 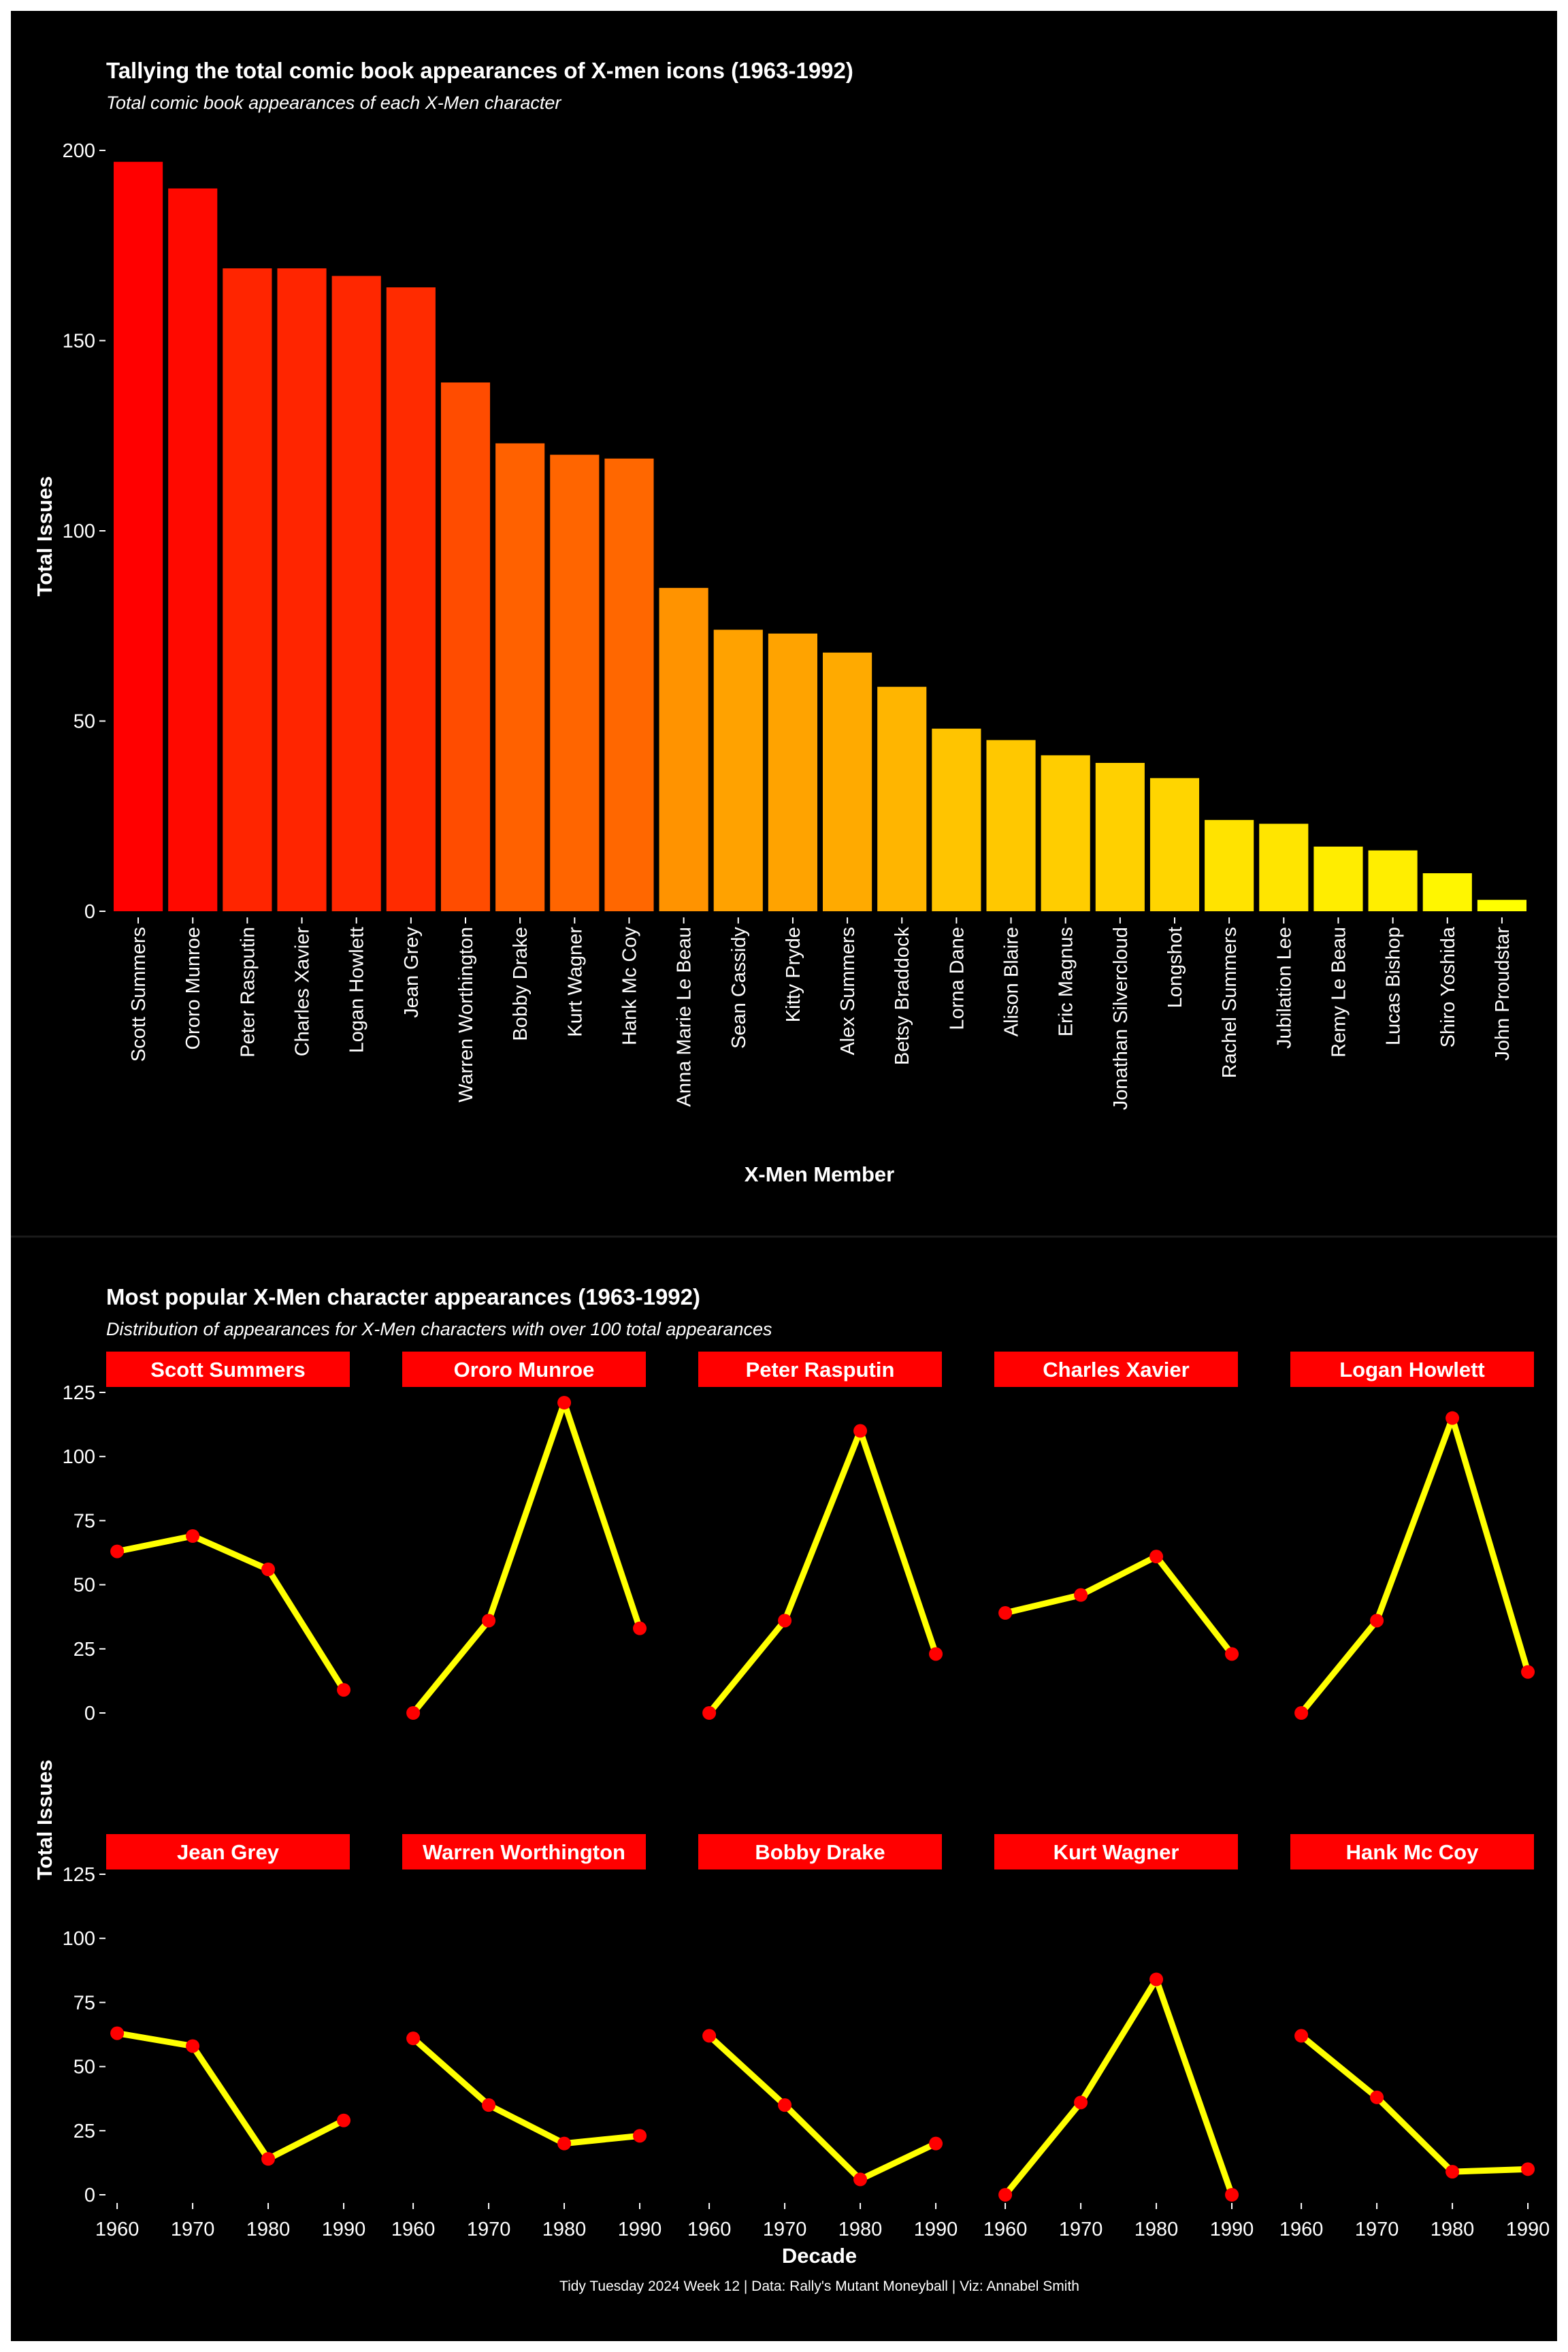 What do you see at coordinates (848, 991) in the screenshot?
I see `bar-x-tick-label: Alex Summers` at bounding box center [848, 991].